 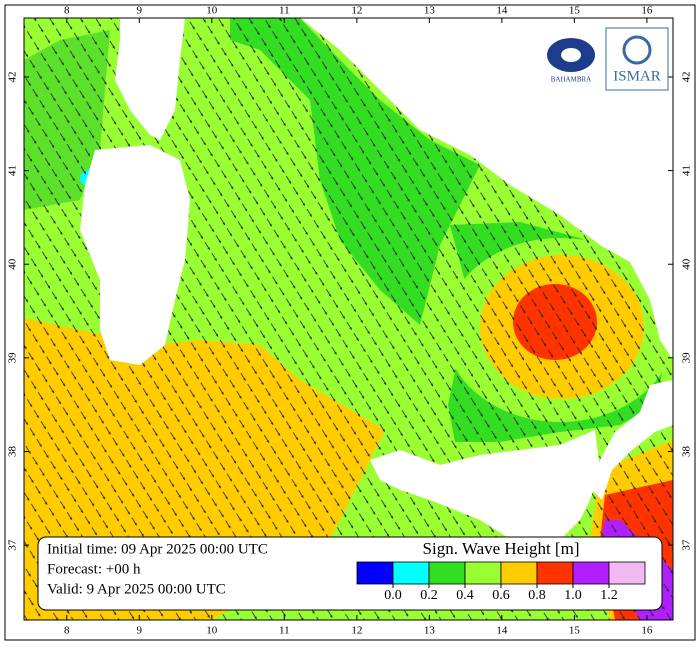 I want to click on logo-right-mark, so click(x=637, y=50).